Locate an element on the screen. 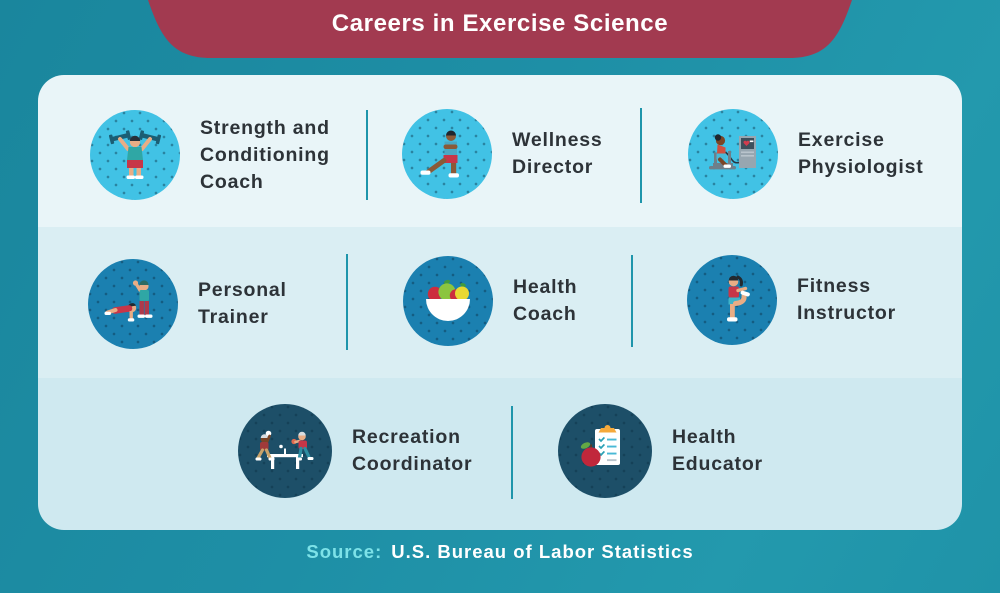 The width and height of the screenshot is (1000, 593). career-item-strength-conditioning-coach: Strength and Conditioning Coach is located at coordinates (210, 155).